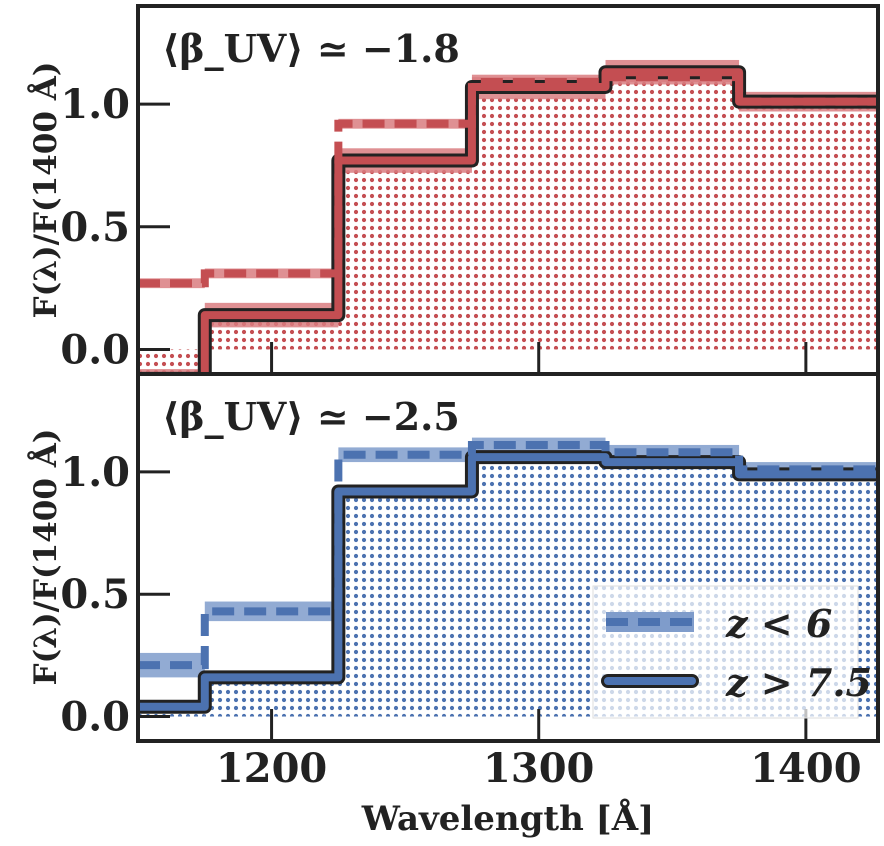  What do you see at coordinates (725, 652) in the screenshot?
I see `legend-box` at bounding box center [725, 652].